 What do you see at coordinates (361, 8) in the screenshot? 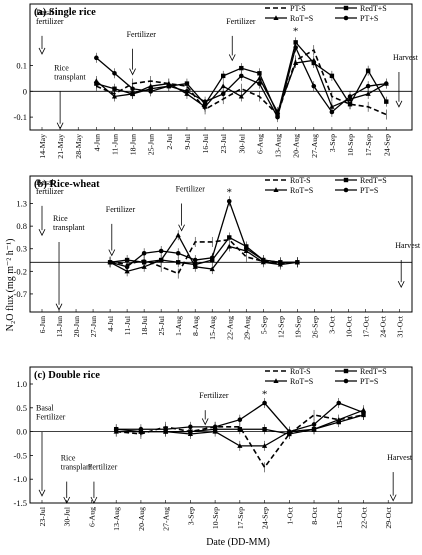
I see `legend-item-redt-s: RedT+S` at bounding box center [361, 8].